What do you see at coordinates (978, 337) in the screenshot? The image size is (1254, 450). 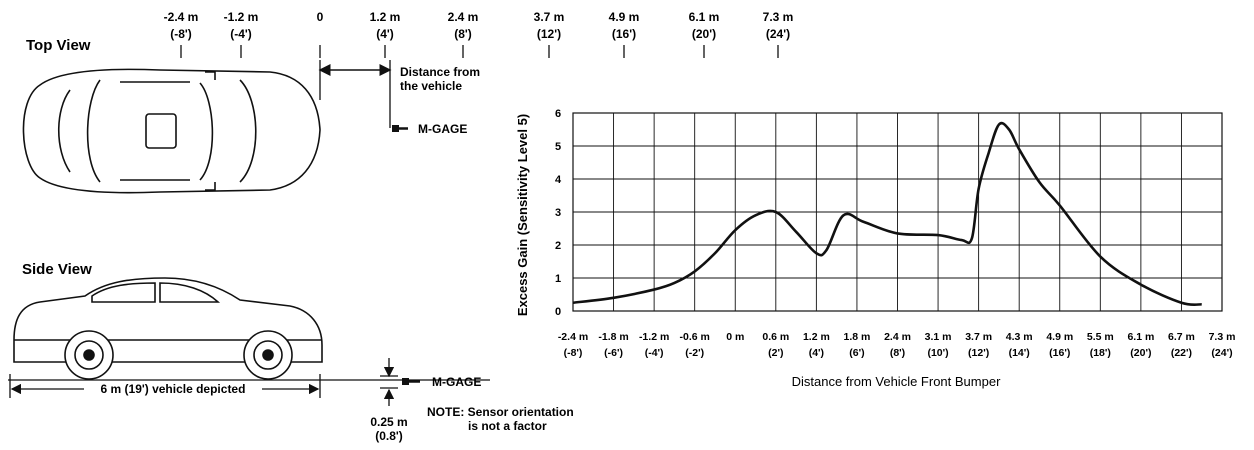 I see `x-tick-label: 3.7 m` at bounding box center [978, 337].